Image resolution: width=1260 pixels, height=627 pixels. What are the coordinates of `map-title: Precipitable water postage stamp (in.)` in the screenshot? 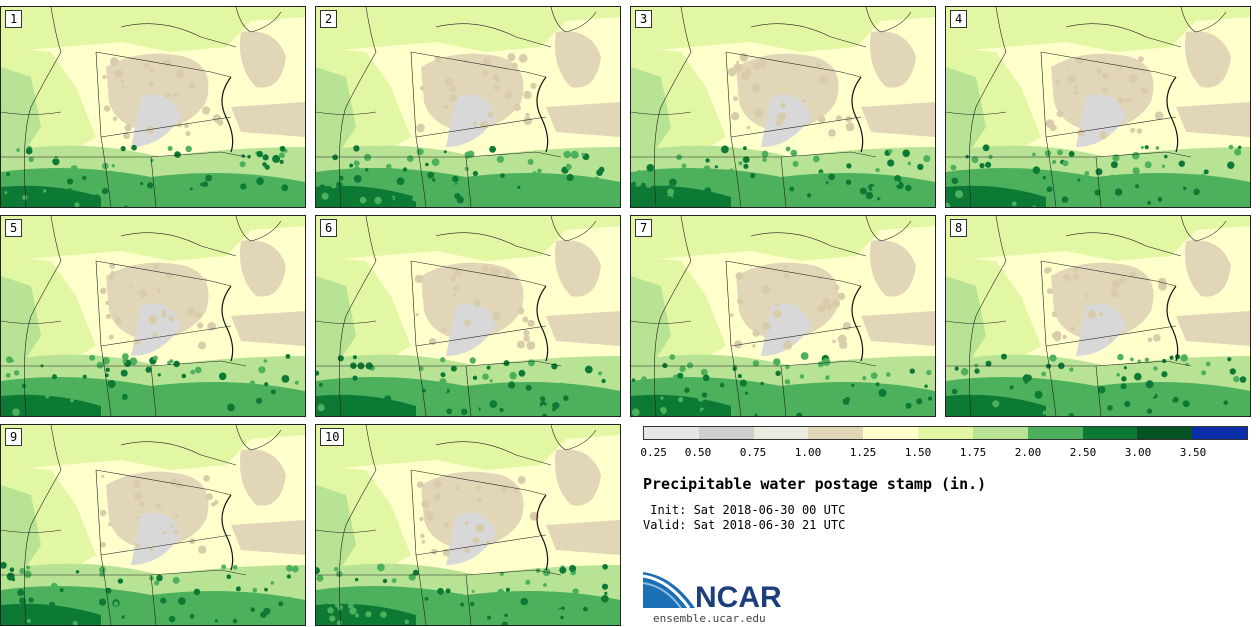 It's located at (815, 484).